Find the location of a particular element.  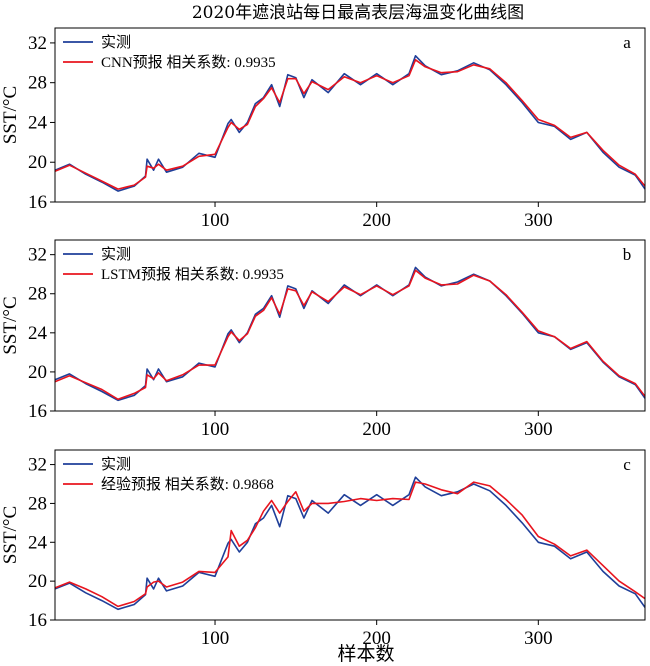

legend-entry-label: 经验预报 相关系数: 0.9868 is located at coordinates (187, 484).